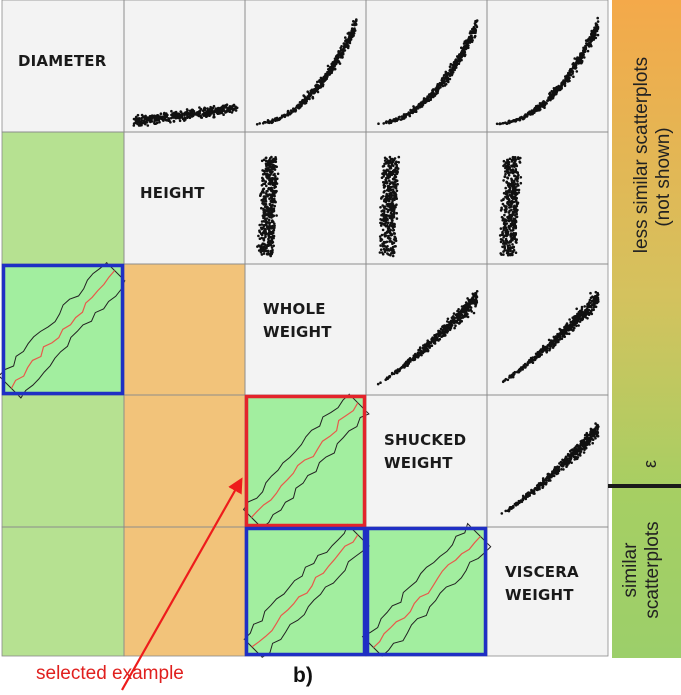  What do you see at coordinates (650, 464) in the screenshot?
I see `colorbar-epsilon-label: ε` at bounding box center [650, 464].